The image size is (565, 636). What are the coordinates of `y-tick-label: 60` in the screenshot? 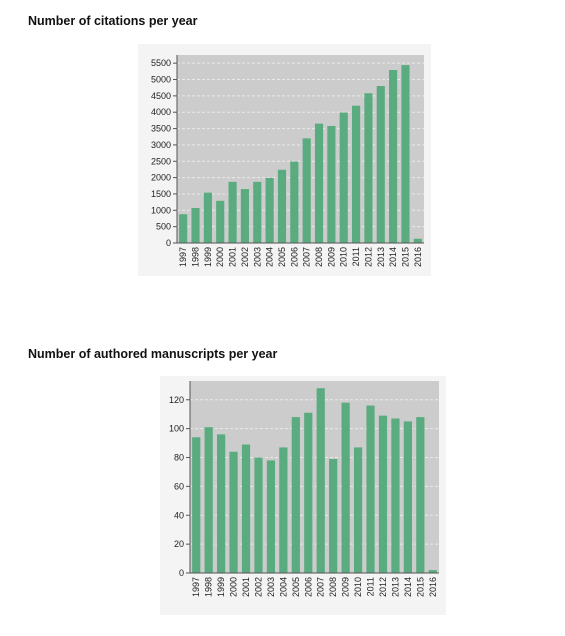 It's located at (179, 486).